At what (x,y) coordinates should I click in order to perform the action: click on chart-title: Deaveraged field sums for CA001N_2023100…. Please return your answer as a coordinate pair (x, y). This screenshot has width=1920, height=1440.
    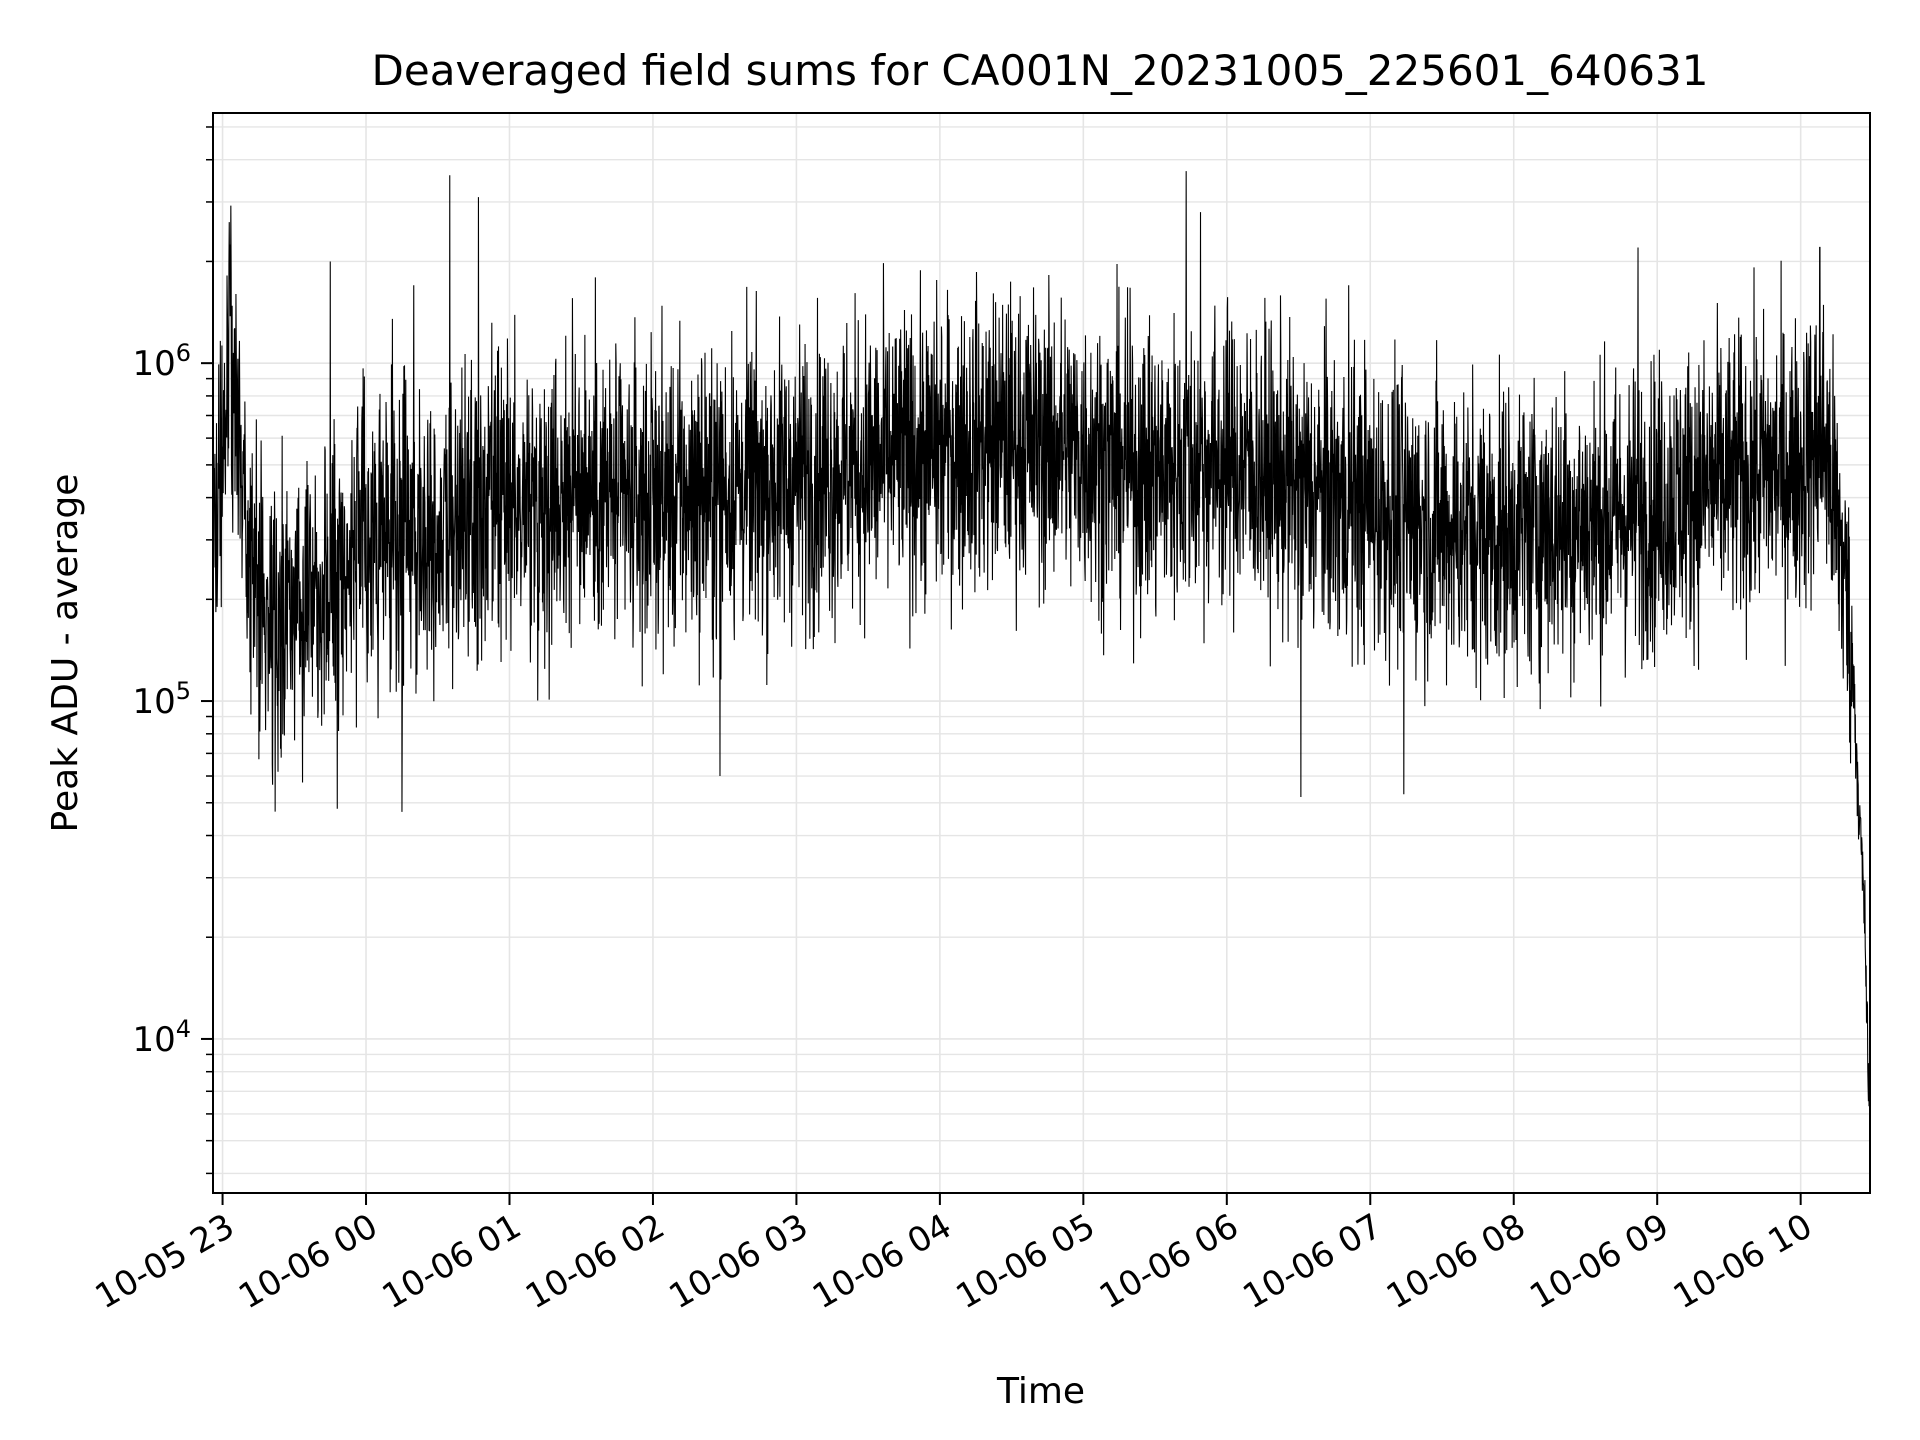
    Looking at the image, I should click on (1040, 70).